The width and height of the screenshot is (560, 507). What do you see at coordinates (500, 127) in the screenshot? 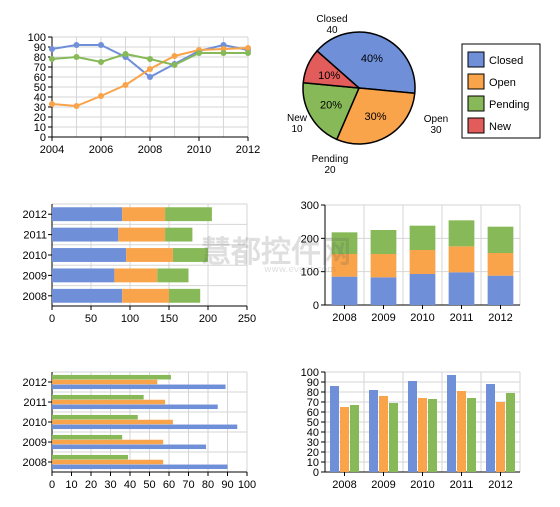
I see `legend-label-new: New` at bounding box center [500, 127].